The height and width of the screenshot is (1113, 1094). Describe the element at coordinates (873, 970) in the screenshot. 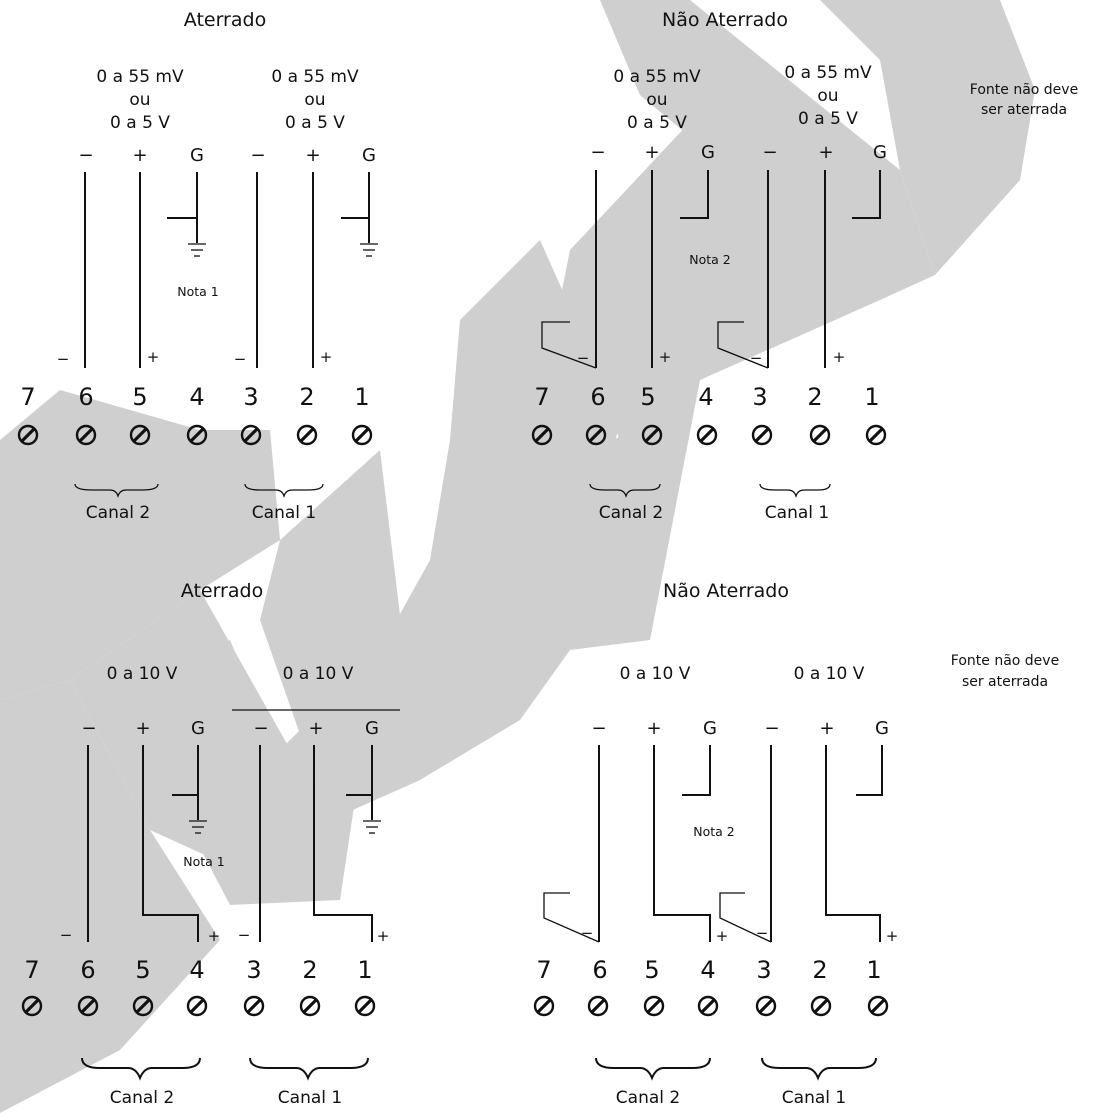

I see `terminal-number: 1` at that location.